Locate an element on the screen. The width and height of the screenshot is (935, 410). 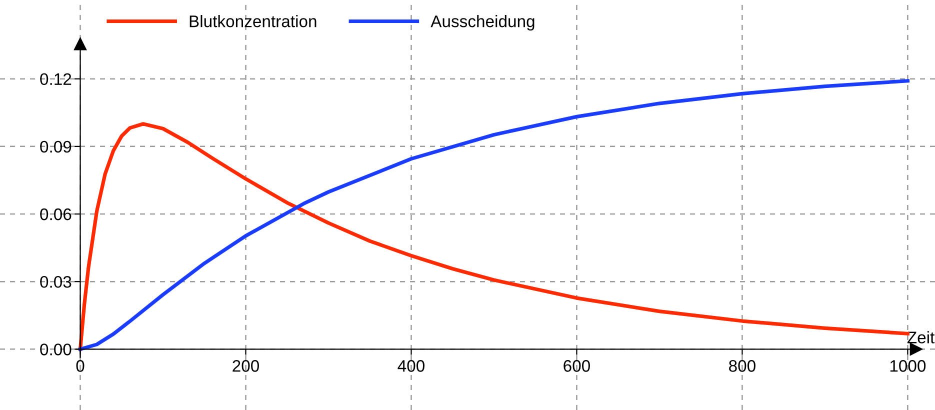
x-axis-title: Zeit is located at coordinates (921, 337).